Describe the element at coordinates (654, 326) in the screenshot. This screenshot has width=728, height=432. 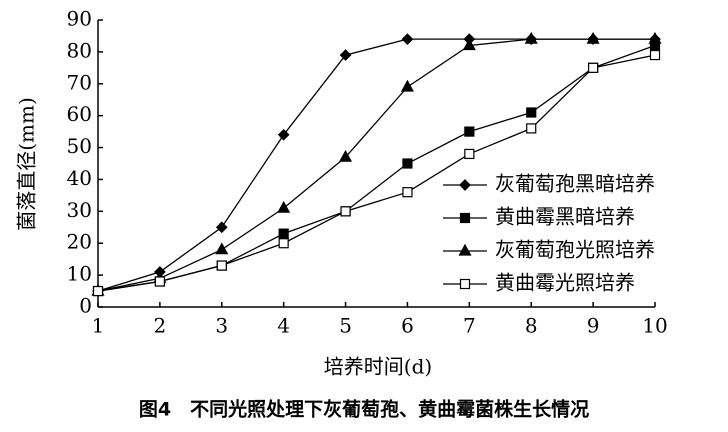
I see `x-tick-label: 10` at that location.